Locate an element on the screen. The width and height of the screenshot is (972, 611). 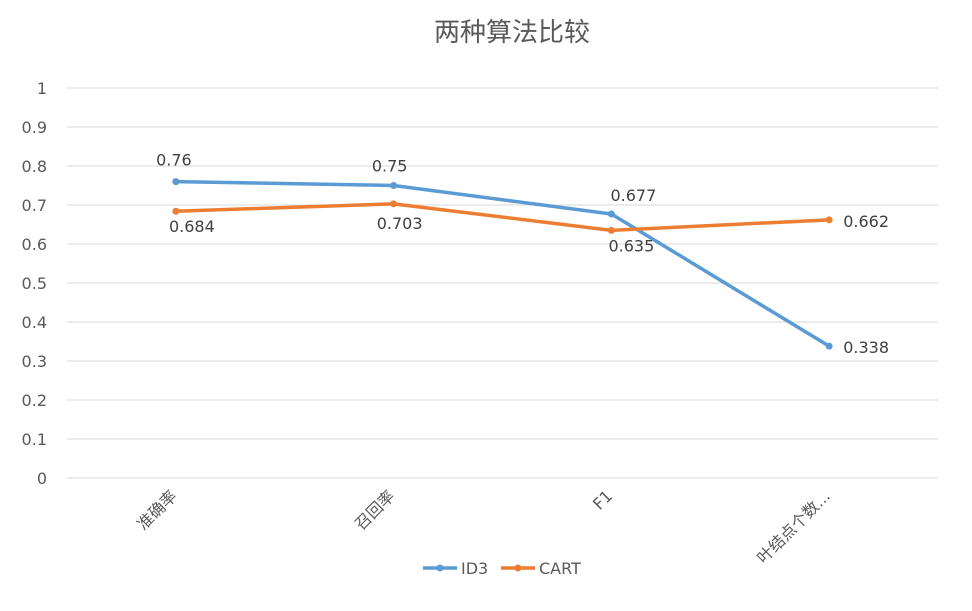
data-label: 0.684 is located at coordinates (192, 226).